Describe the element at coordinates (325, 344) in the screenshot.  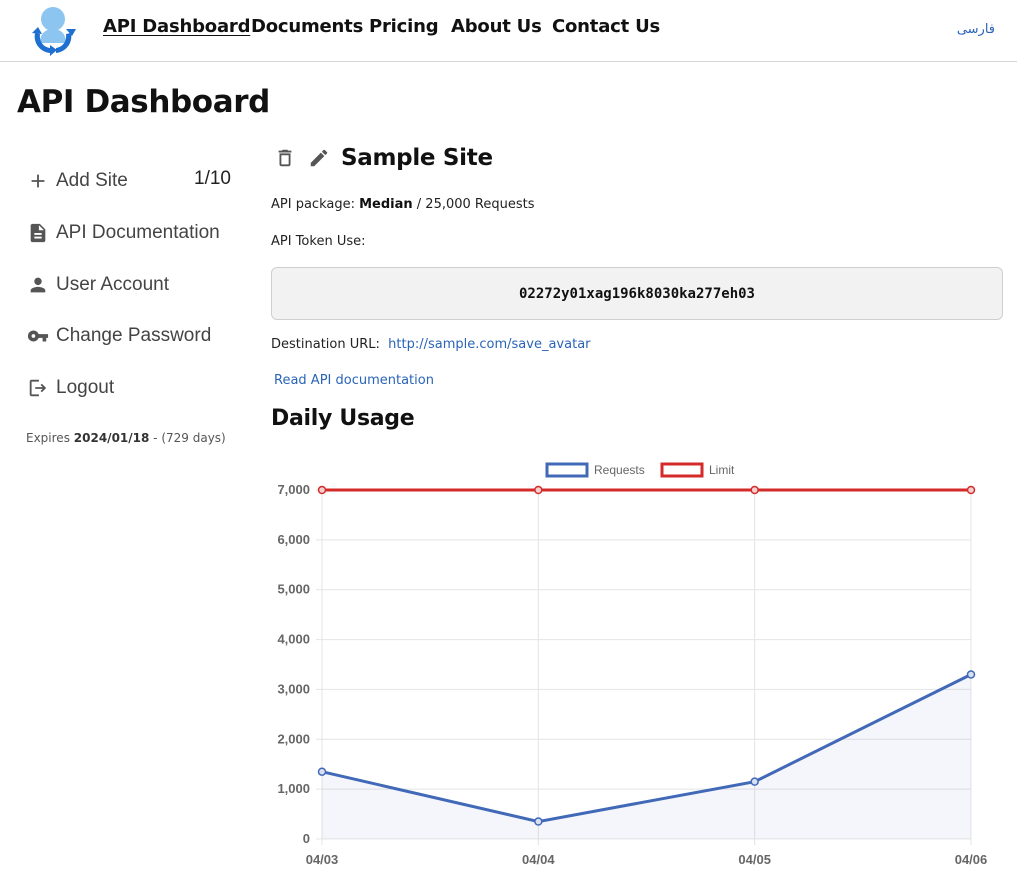
I see `destination-url-label: Destination URL:` at that location.